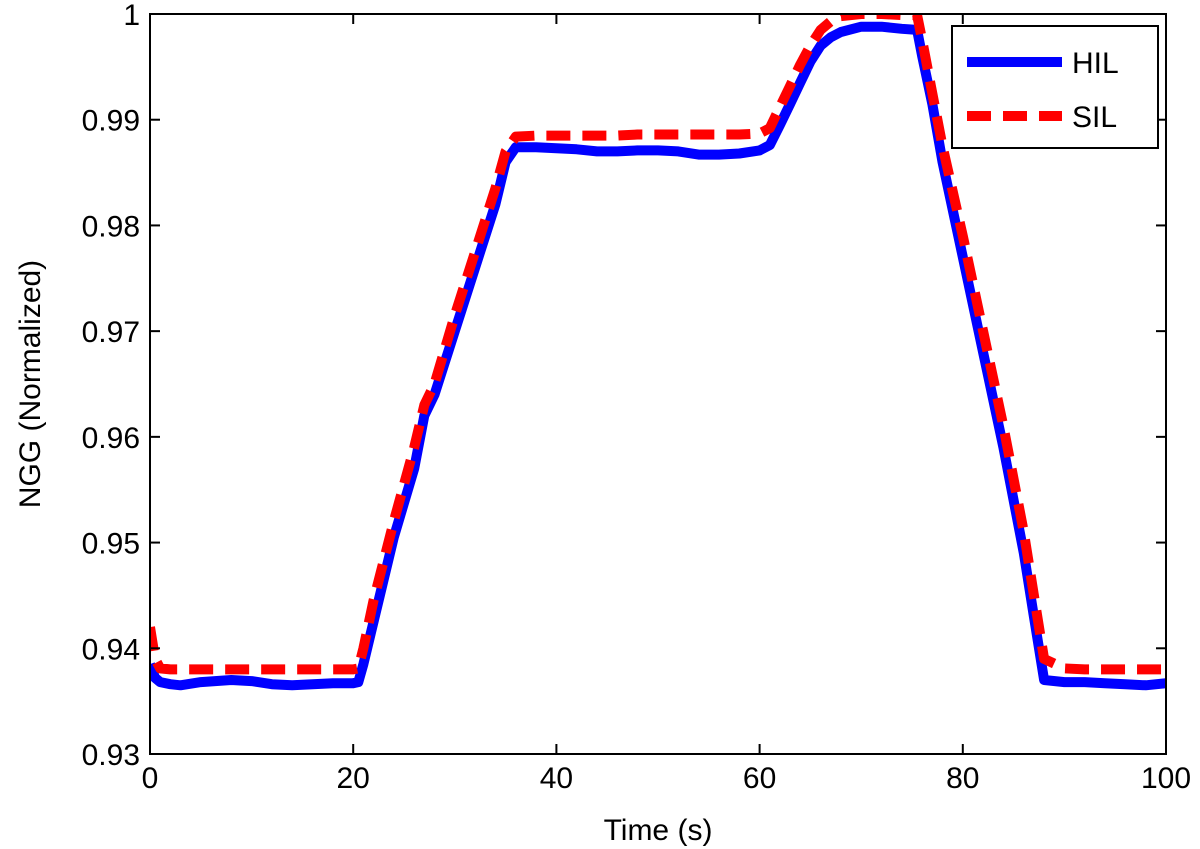 This screenshot has height=849, width=1200. I want to click on x-tick-label: 20, so click(353, 778).